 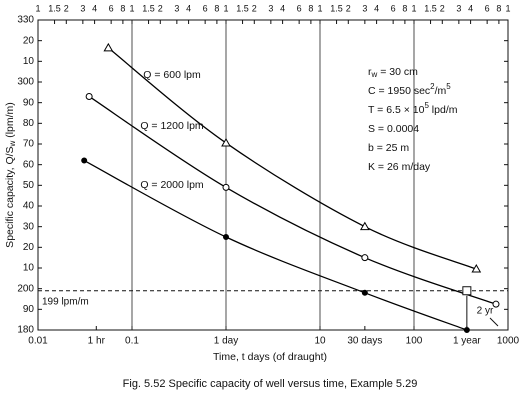 I want to click on parameter-part: S = 0.0004, so click(x=393, y=129).